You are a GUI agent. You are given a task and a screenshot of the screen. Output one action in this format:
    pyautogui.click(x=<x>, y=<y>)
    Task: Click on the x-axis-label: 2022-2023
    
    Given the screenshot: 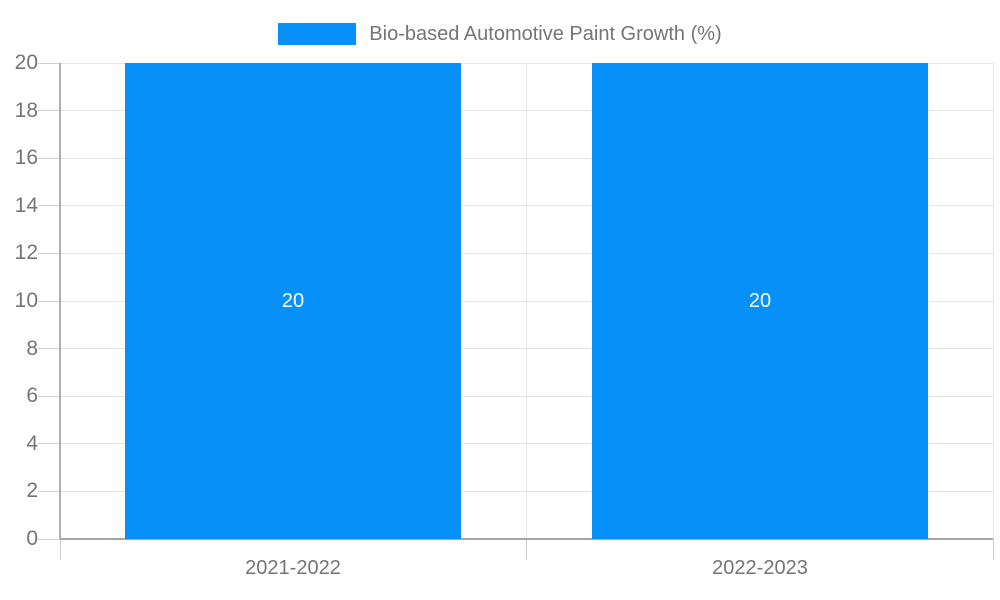 What is the action you would take?
    pyautogui.click(x=760, y=568)
    